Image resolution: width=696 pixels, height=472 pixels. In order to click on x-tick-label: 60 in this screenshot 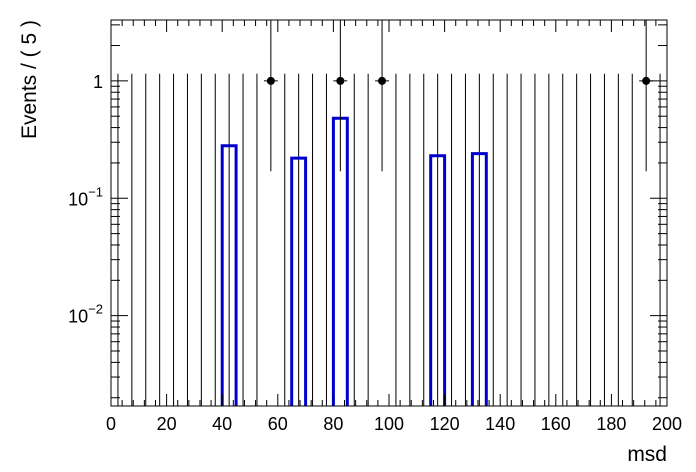, I will do `click(278, 424)`.